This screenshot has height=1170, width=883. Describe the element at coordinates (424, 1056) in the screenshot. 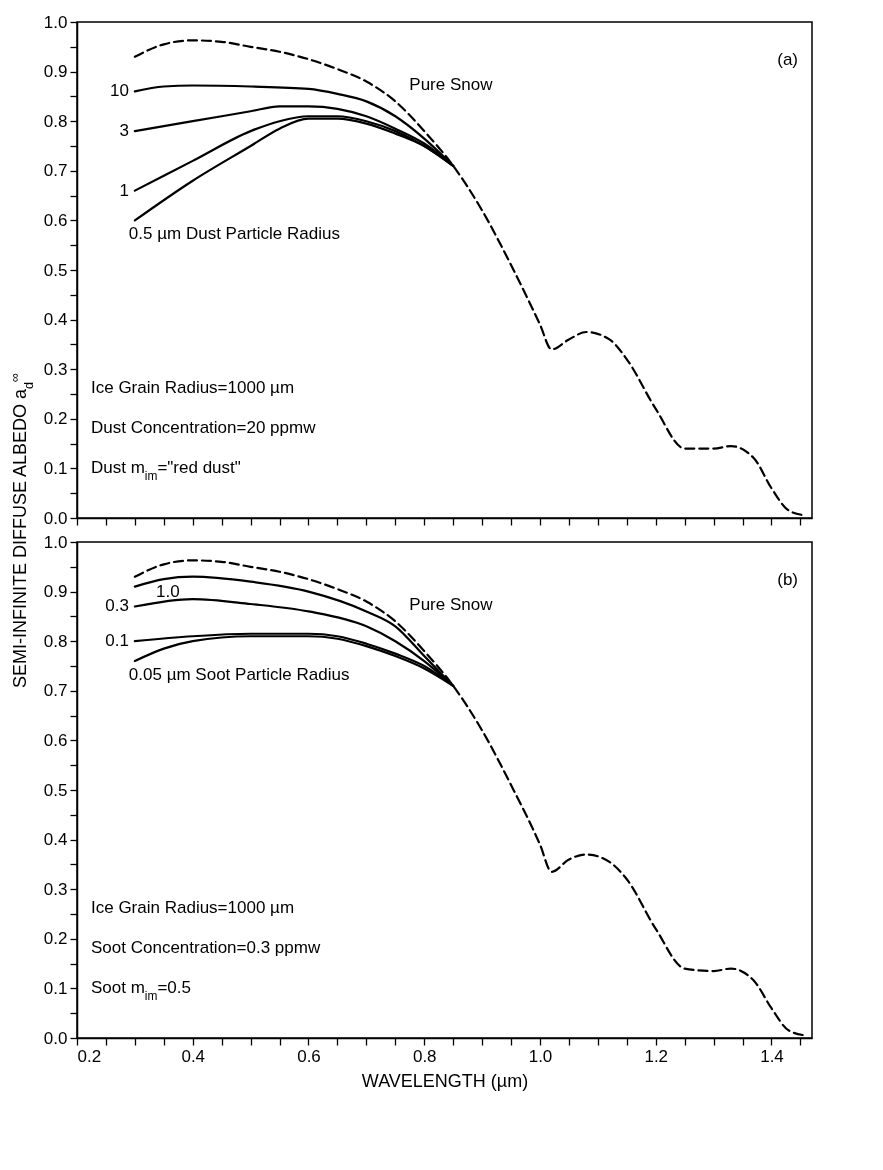

I see `x-tick-label: 0.8` at that location.